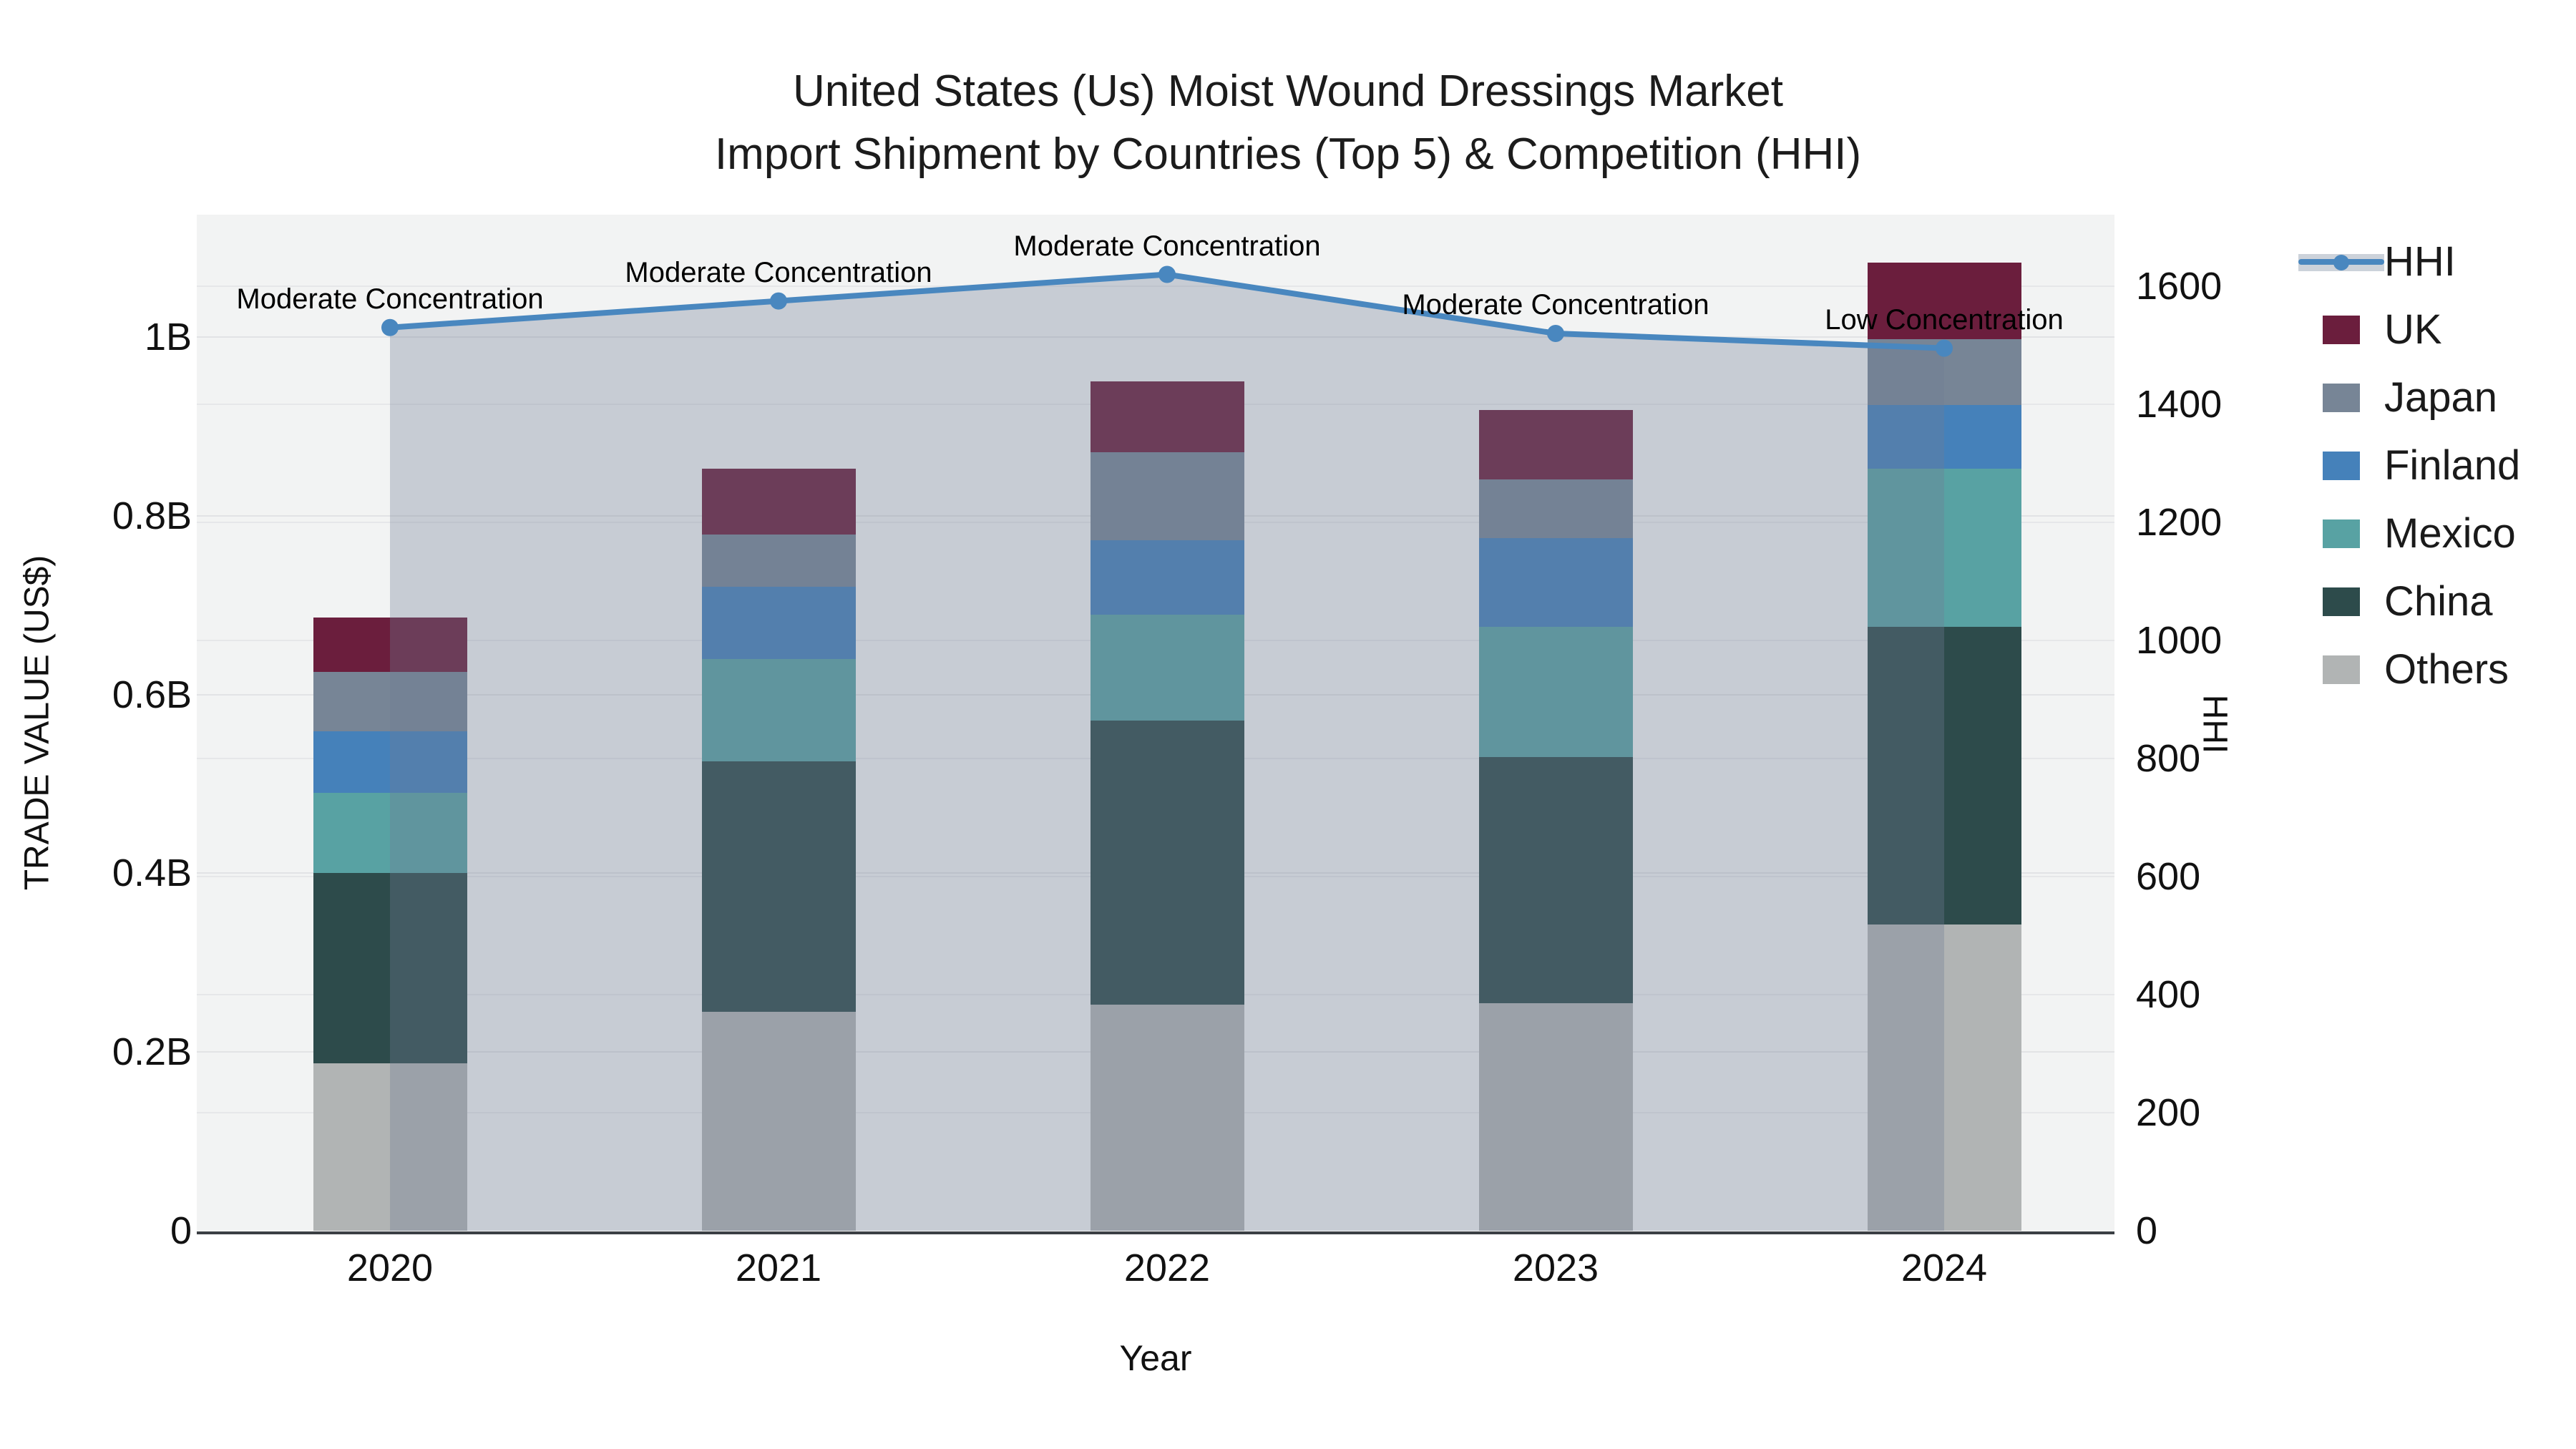  What do you see at coordinates (778, 622) in the screenshot?
I see `bar-segment-finland-2021` at bounding box center [778, 622].